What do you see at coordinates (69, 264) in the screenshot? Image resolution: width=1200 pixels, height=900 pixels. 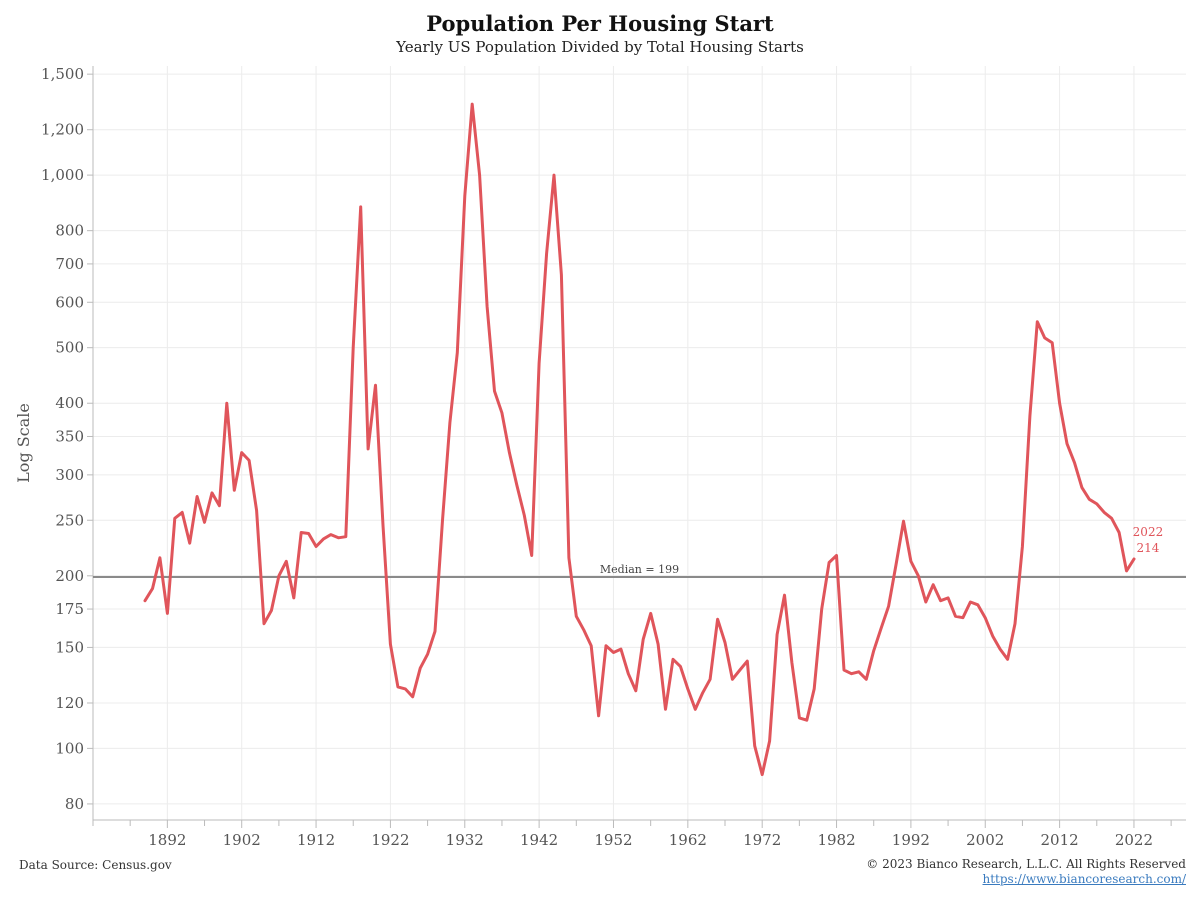 I see `y-tick-label: 700` at bounding box center [69, 264].